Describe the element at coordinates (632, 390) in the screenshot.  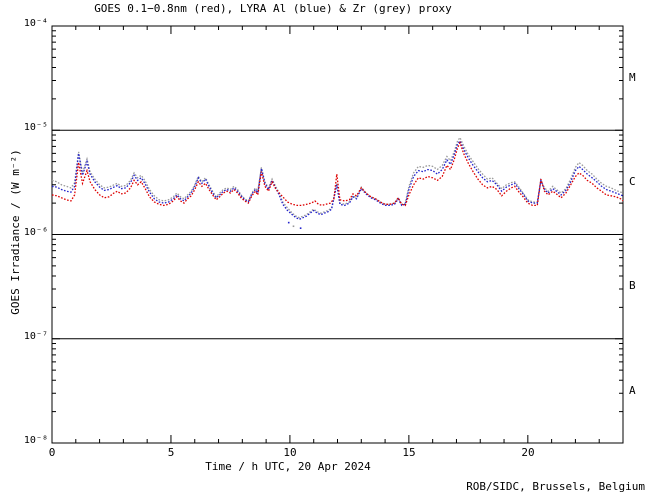
I see `flare-class-label-a: A` at that location.